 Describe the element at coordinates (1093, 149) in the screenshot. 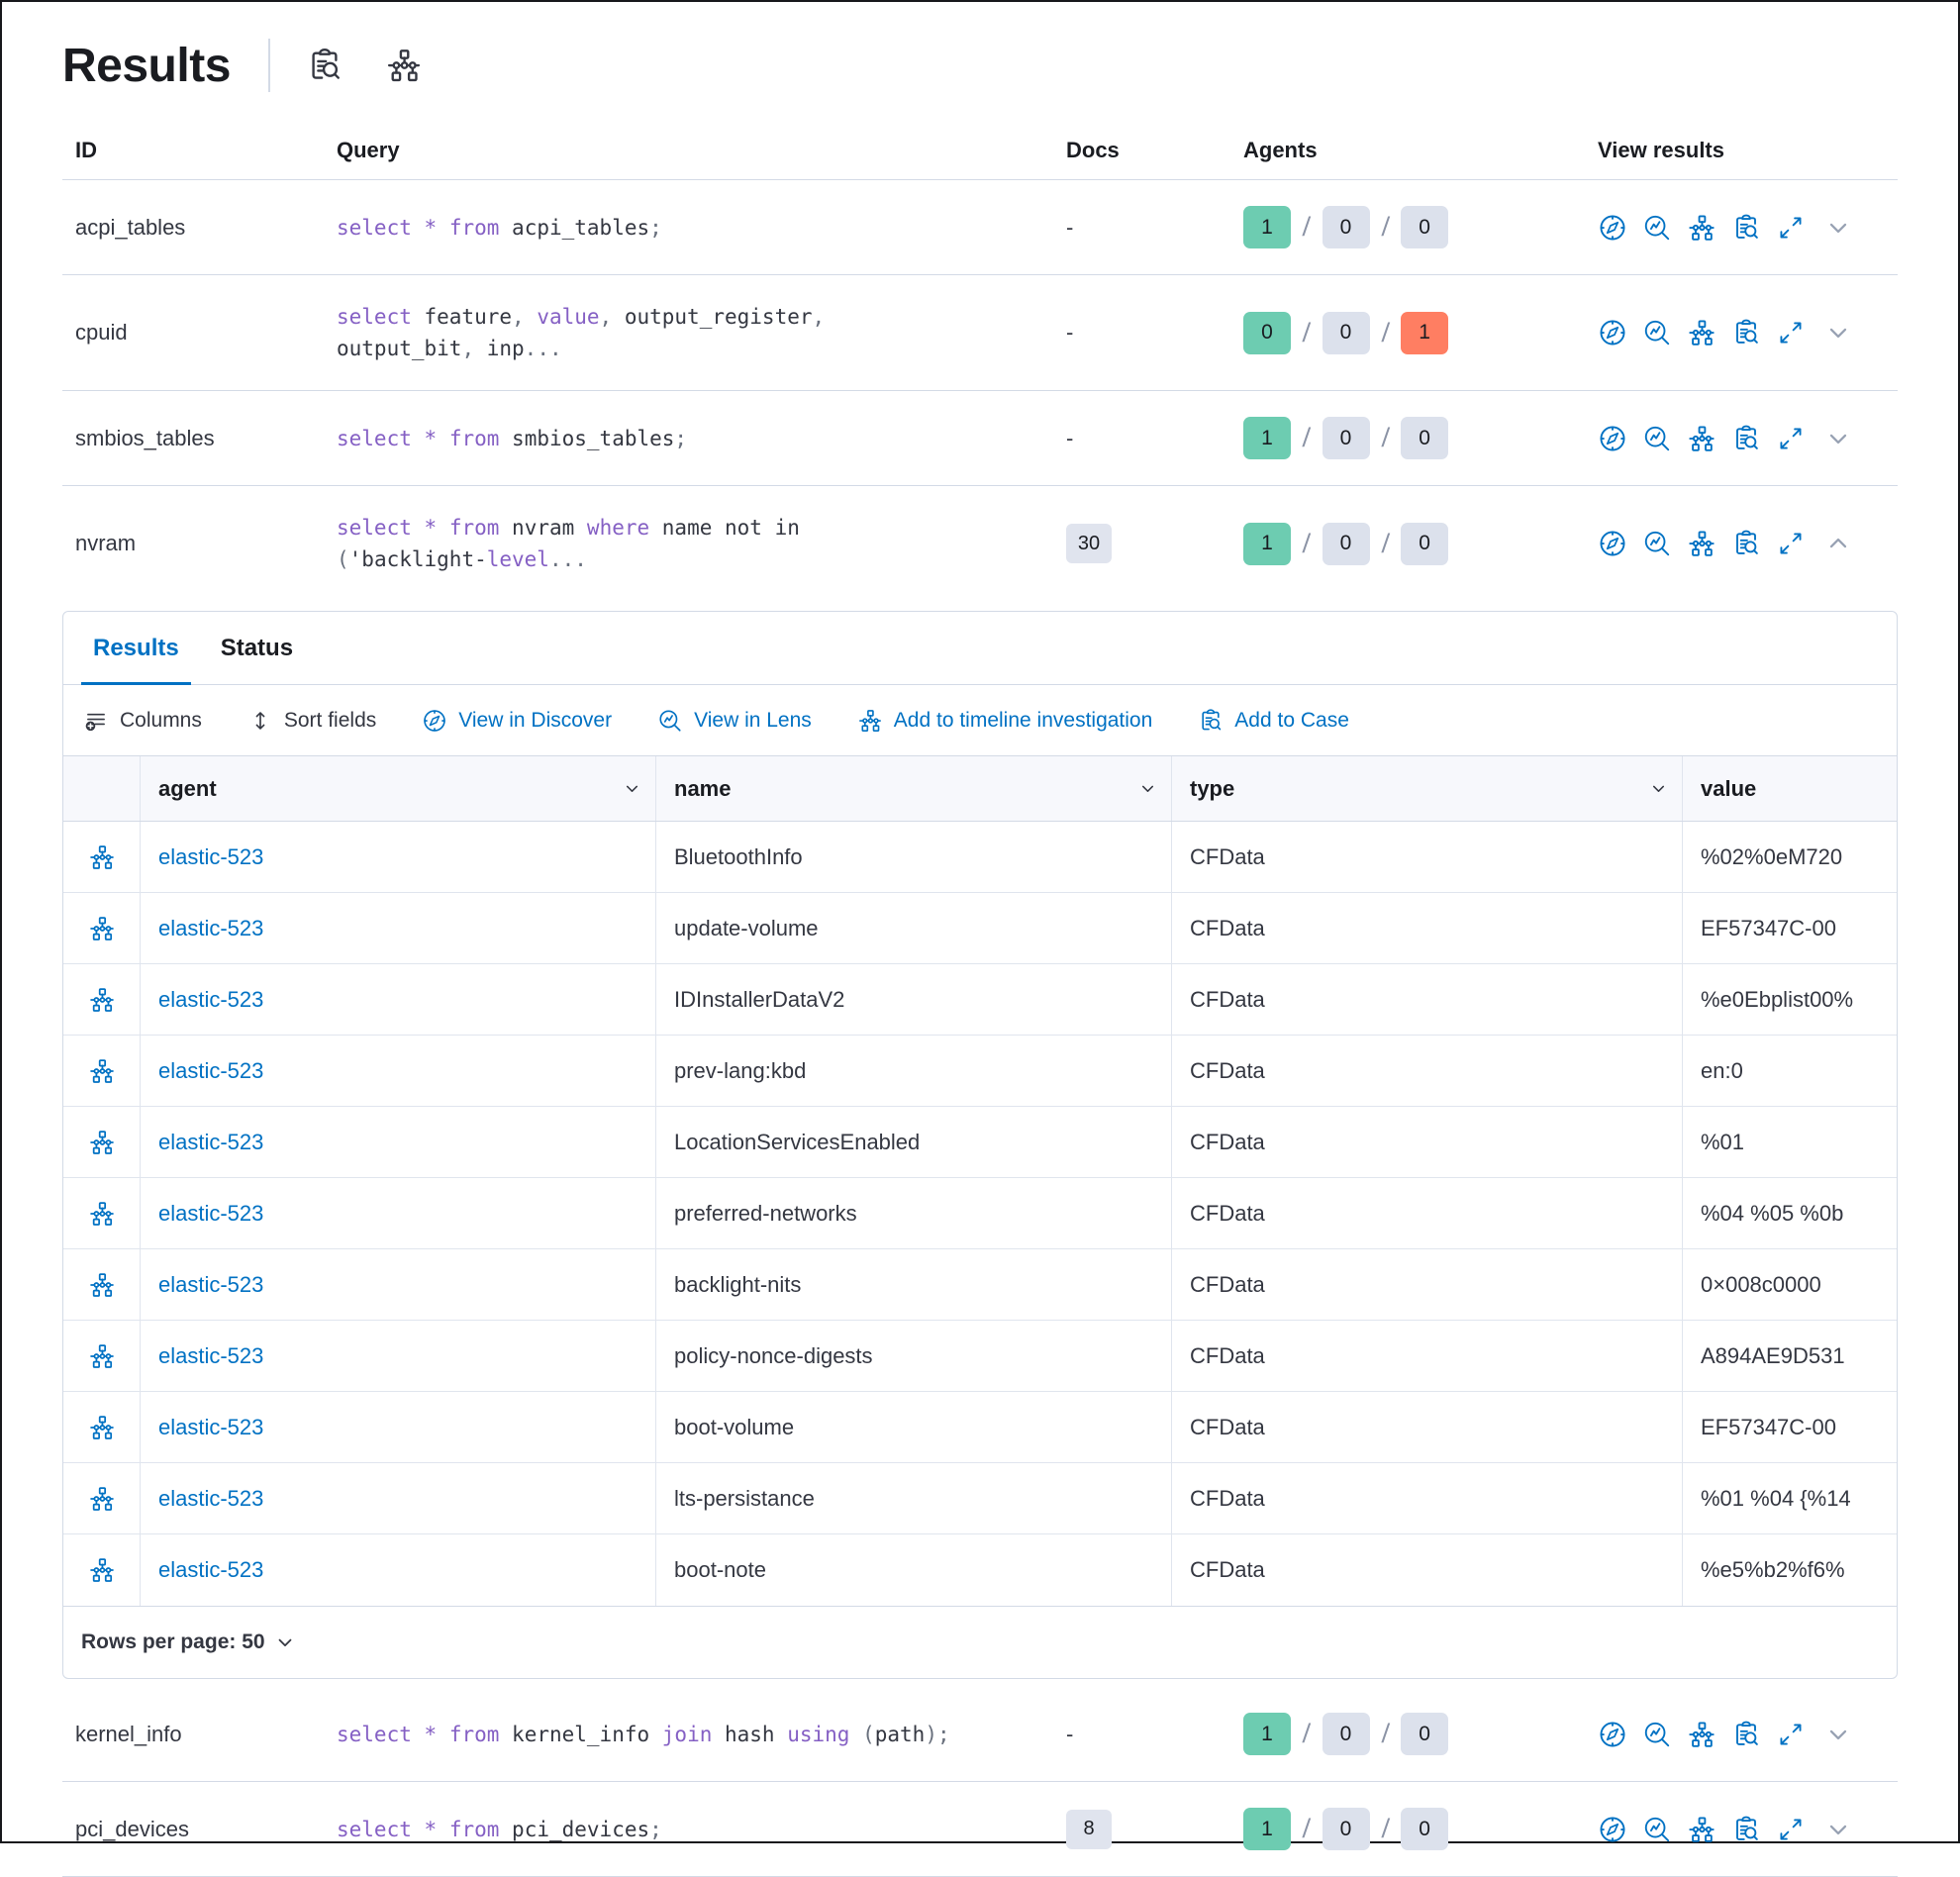

I see `column-header-docs: Docs` at that location.